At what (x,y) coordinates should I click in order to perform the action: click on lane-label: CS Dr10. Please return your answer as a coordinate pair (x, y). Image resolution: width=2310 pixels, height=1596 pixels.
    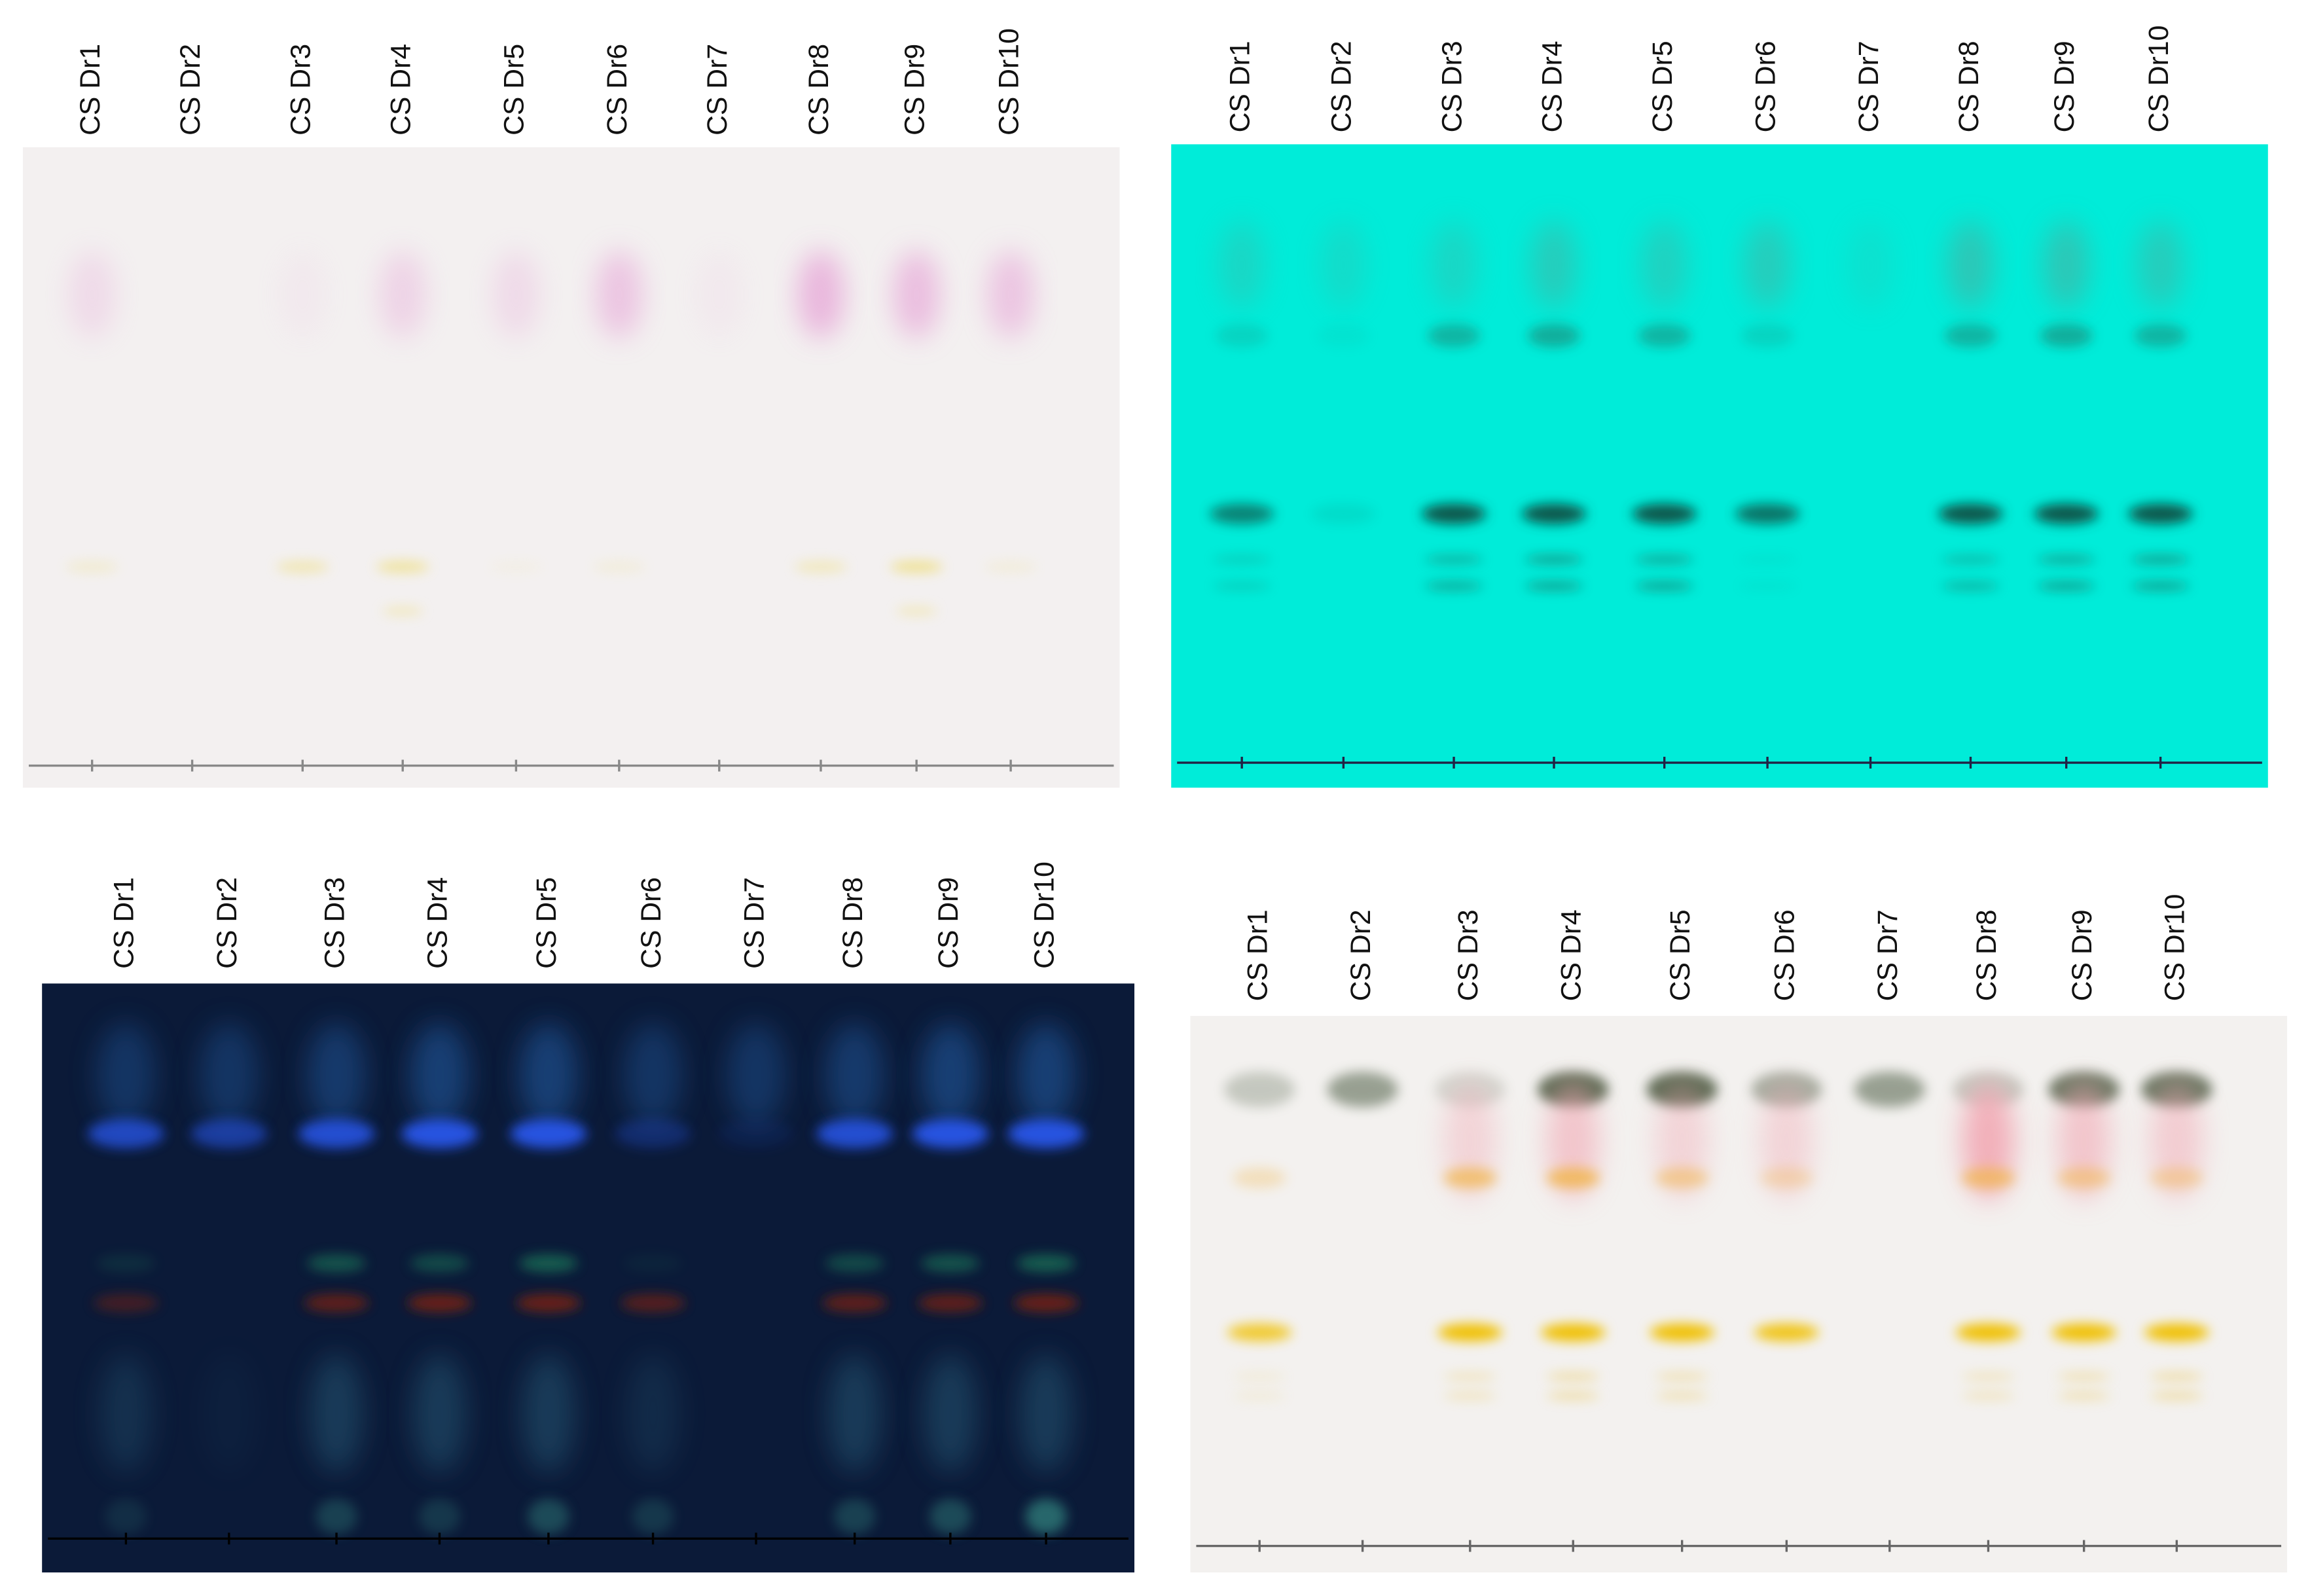
    Looking at the image, I should click on (1044, 915).